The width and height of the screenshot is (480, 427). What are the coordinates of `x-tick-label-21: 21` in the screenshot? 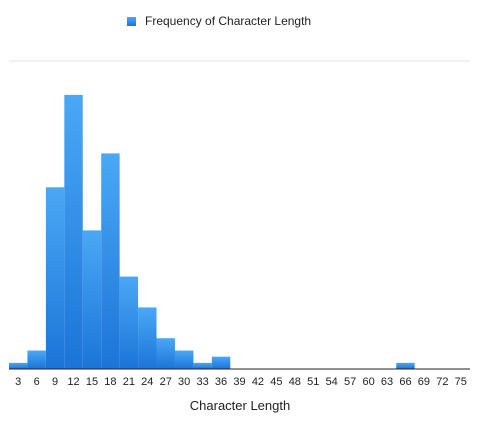 It's located at (129, 382).